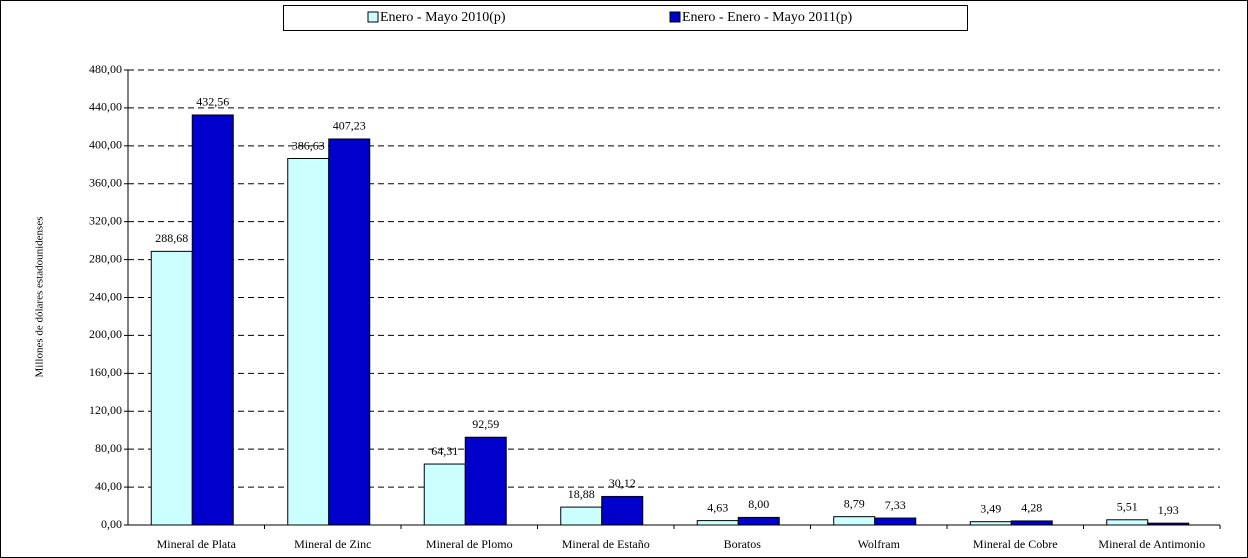 This screenshot has height=558, width=1248. Describe the element at coordinates (212, 102) in the screenshot. I see `value-label: 432,56` at that location.